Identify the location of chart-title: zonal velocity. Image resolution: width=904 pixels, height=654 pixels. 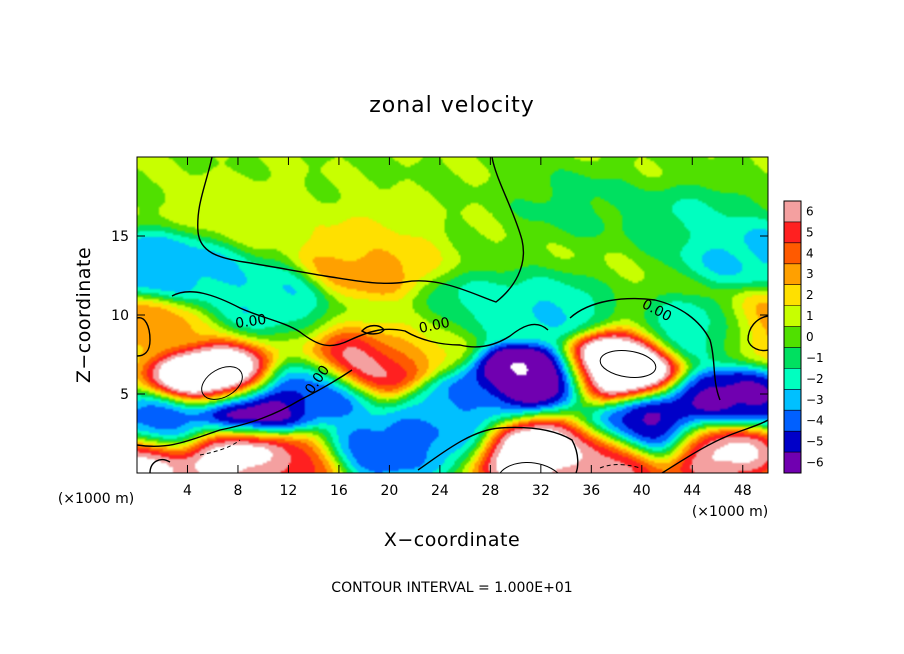
(452, 105).